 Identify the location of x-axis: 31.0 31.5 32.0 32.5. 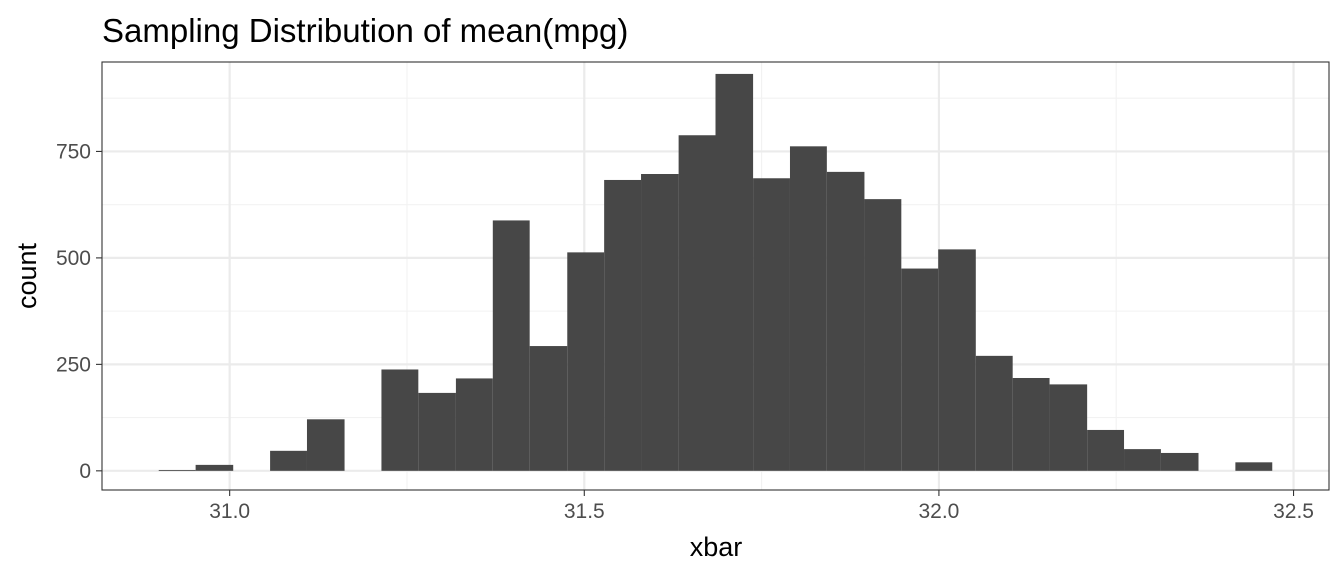
(761, 506).